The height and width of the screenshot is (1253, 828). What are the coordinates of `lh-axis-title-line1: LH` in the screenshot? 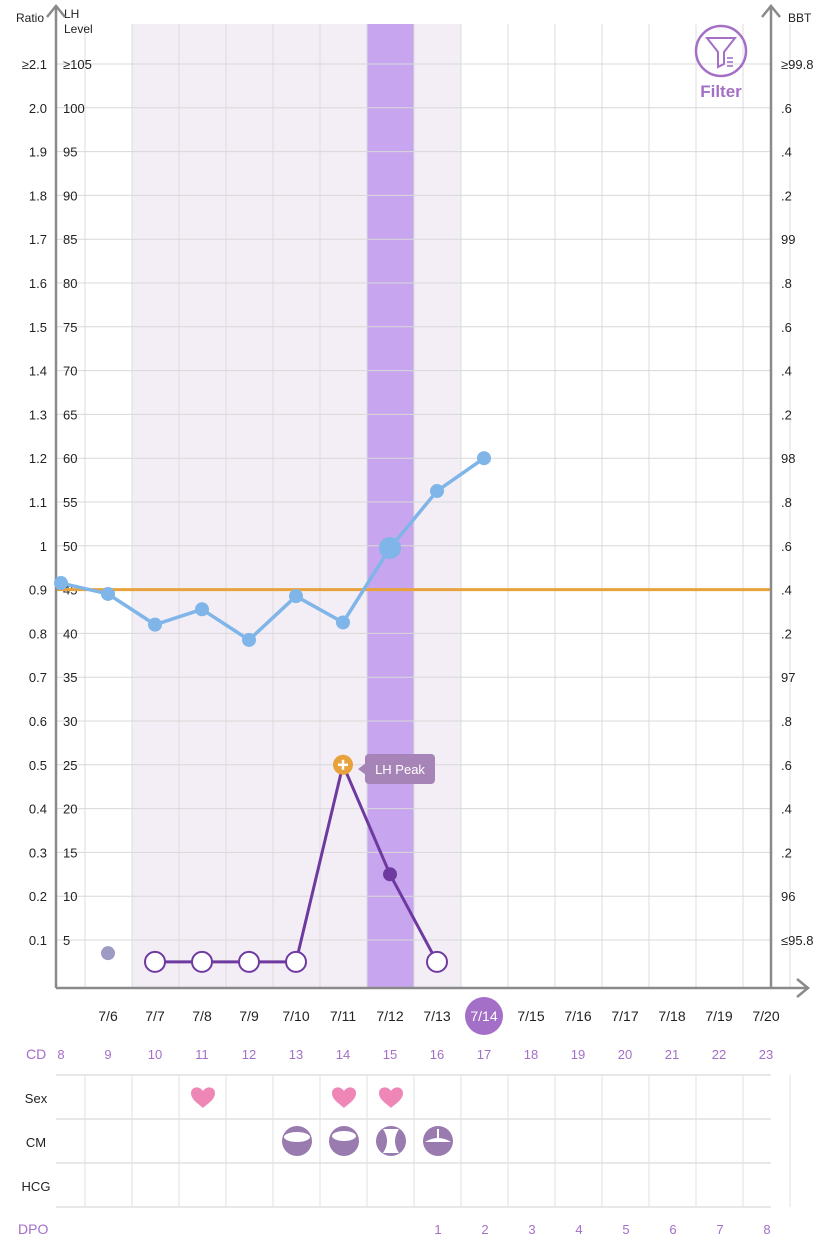 It's located at (71, 14).